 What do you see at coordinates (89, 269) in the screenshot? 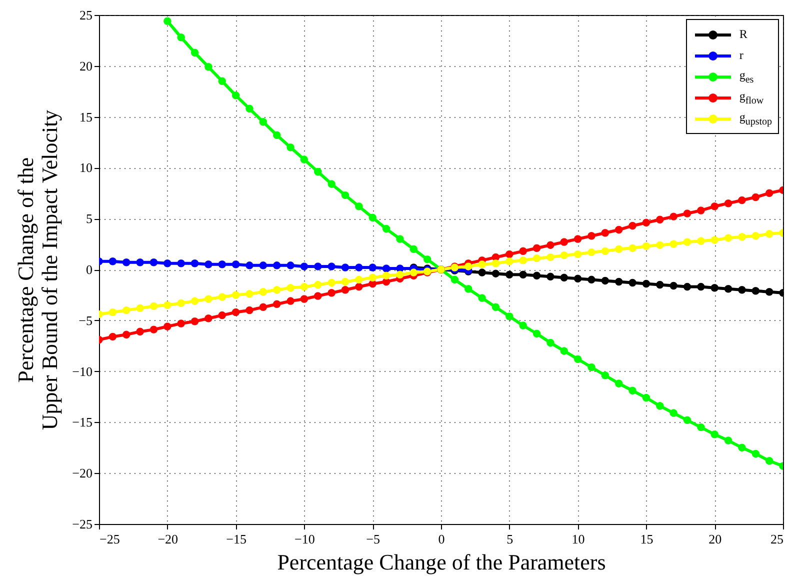
I see `y-tick-label: 0` at bounding box center [89, 269].